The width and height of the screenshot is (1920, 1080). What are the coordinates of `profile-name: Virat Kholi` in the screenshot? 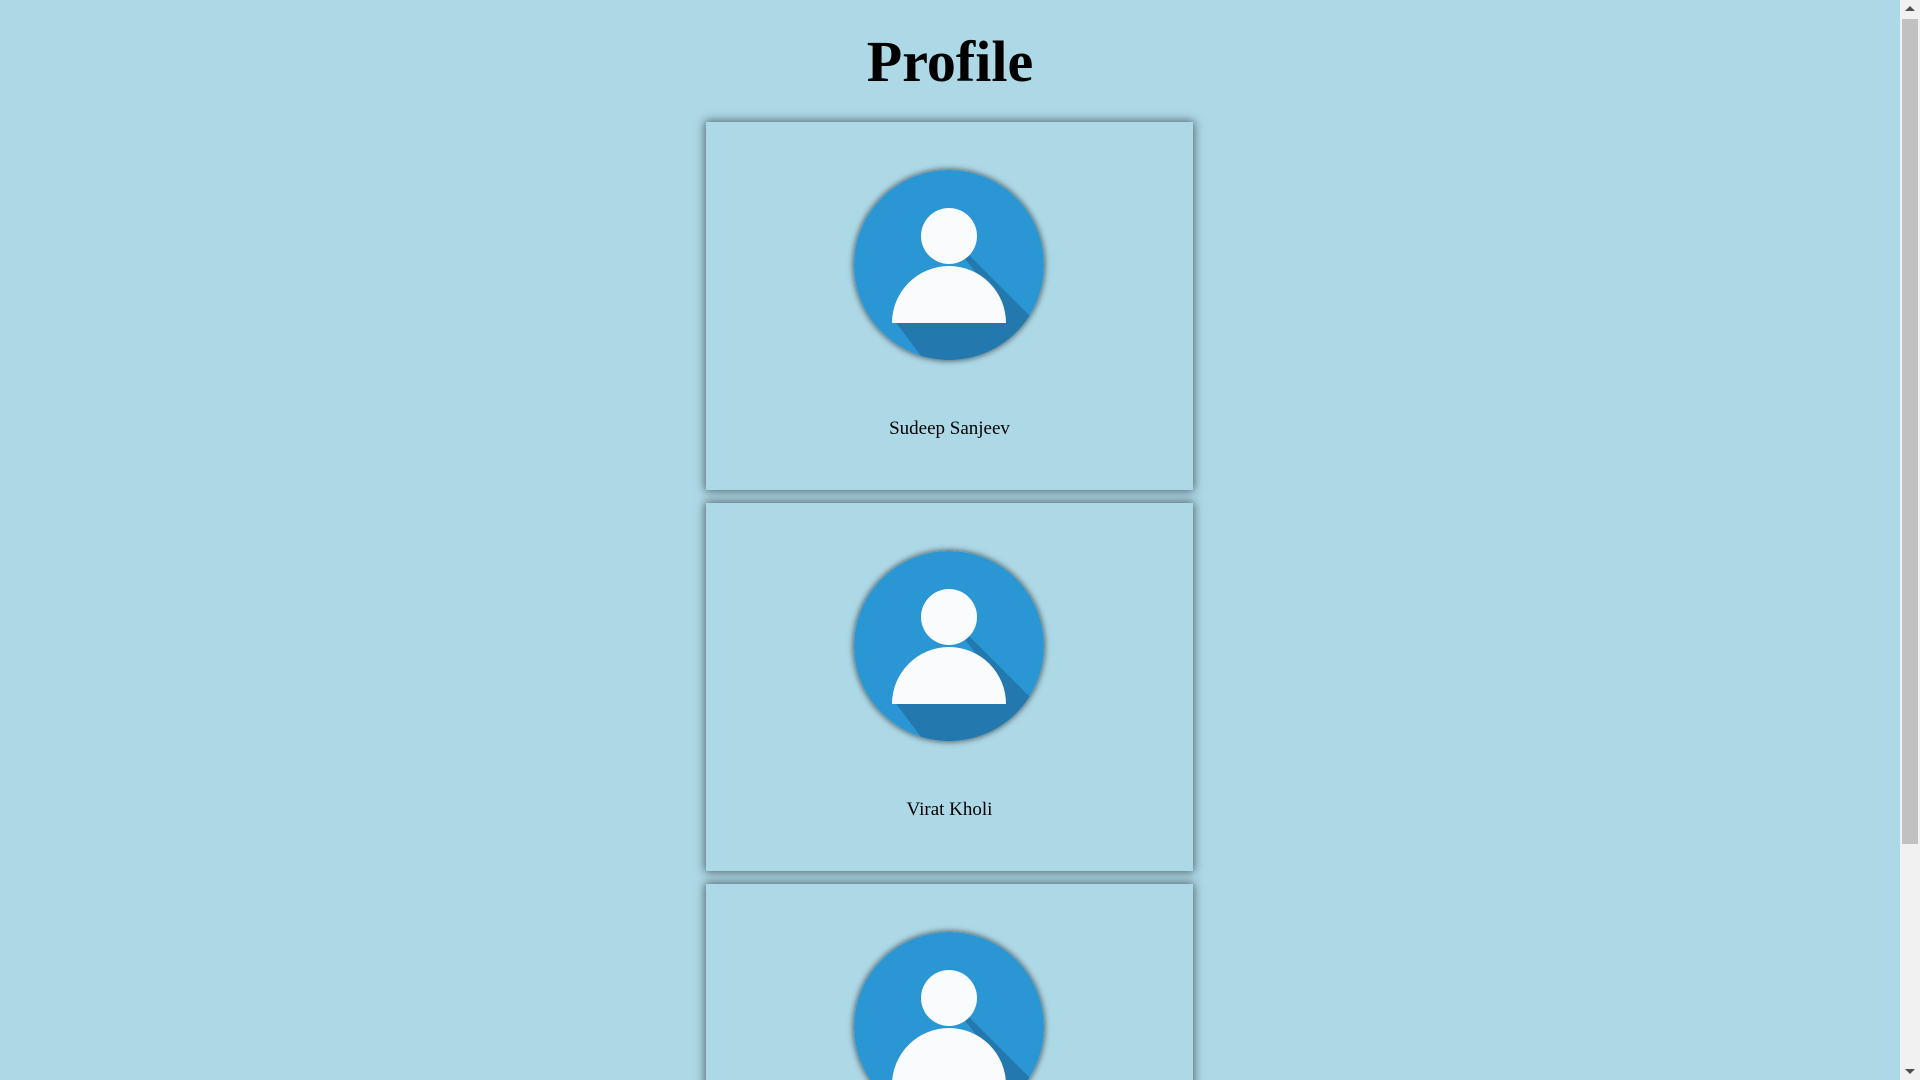 It's located at (949, 809).